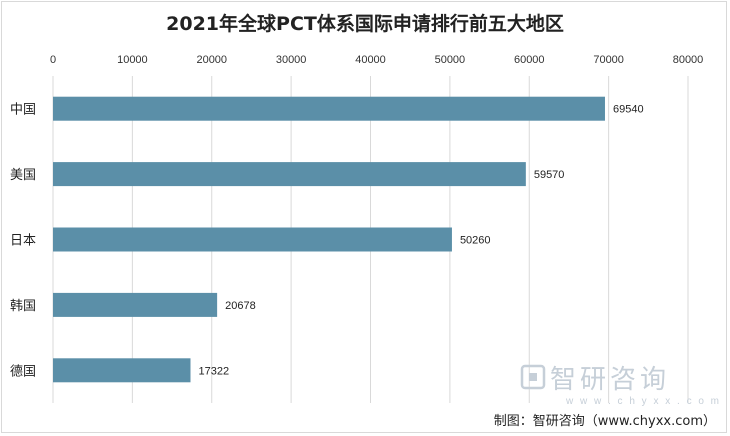 This screenshot has width=730, height=436. Describe the element at coordinates (213, 371) in the screenshot. I see `data-label: 17322` at that location.